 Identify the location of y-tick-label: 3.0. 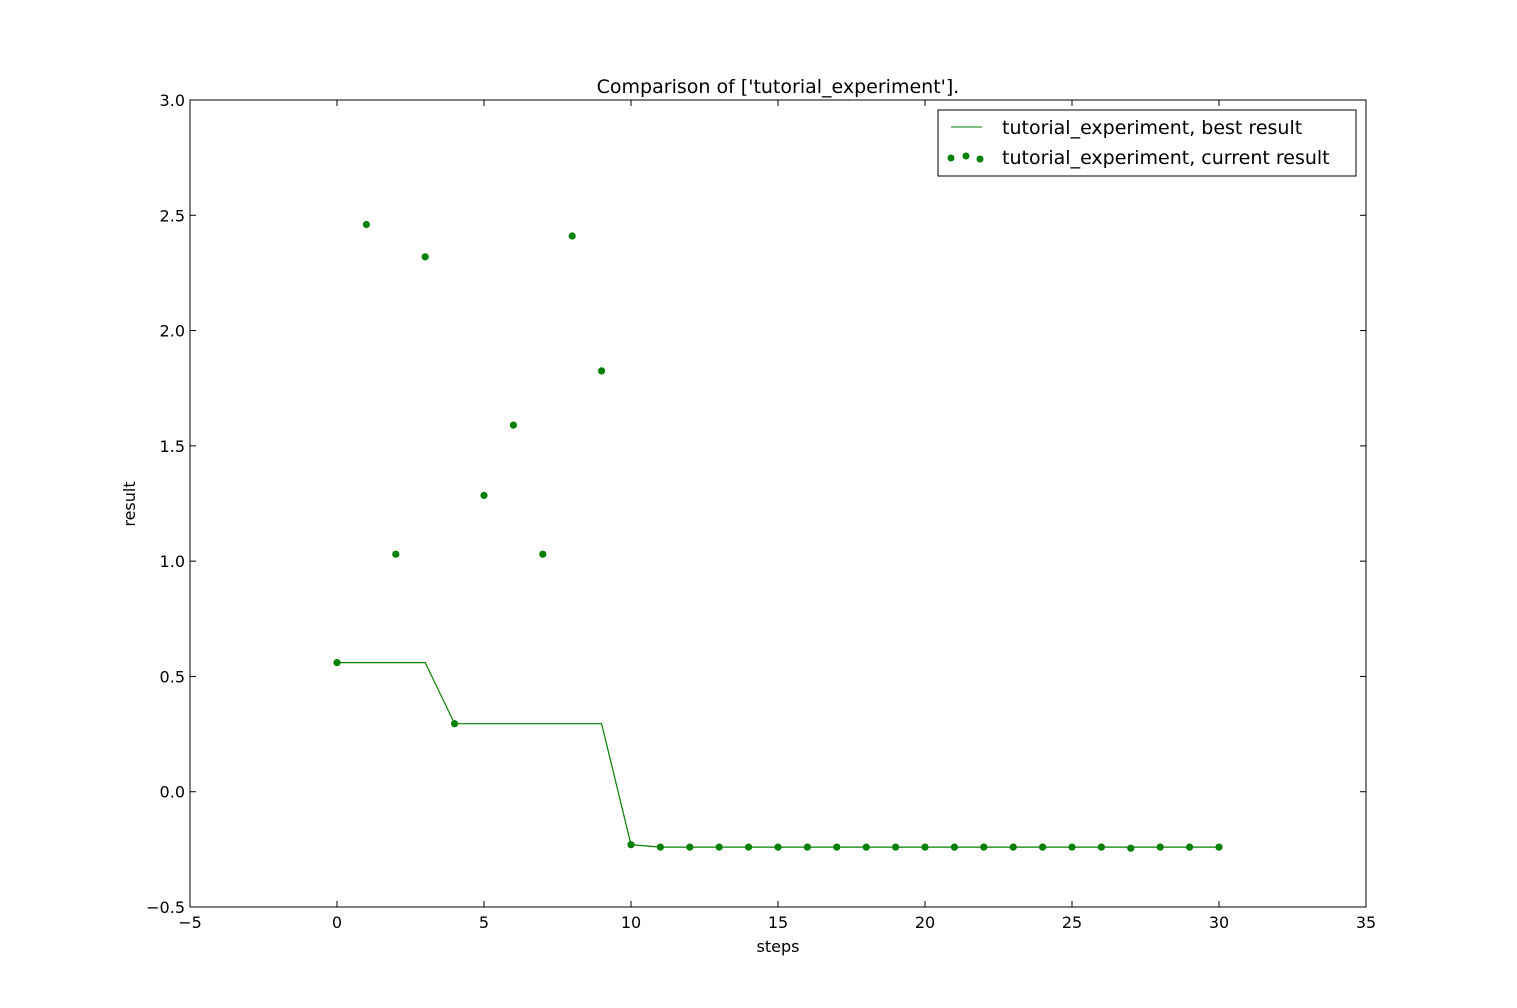
(172, 100).